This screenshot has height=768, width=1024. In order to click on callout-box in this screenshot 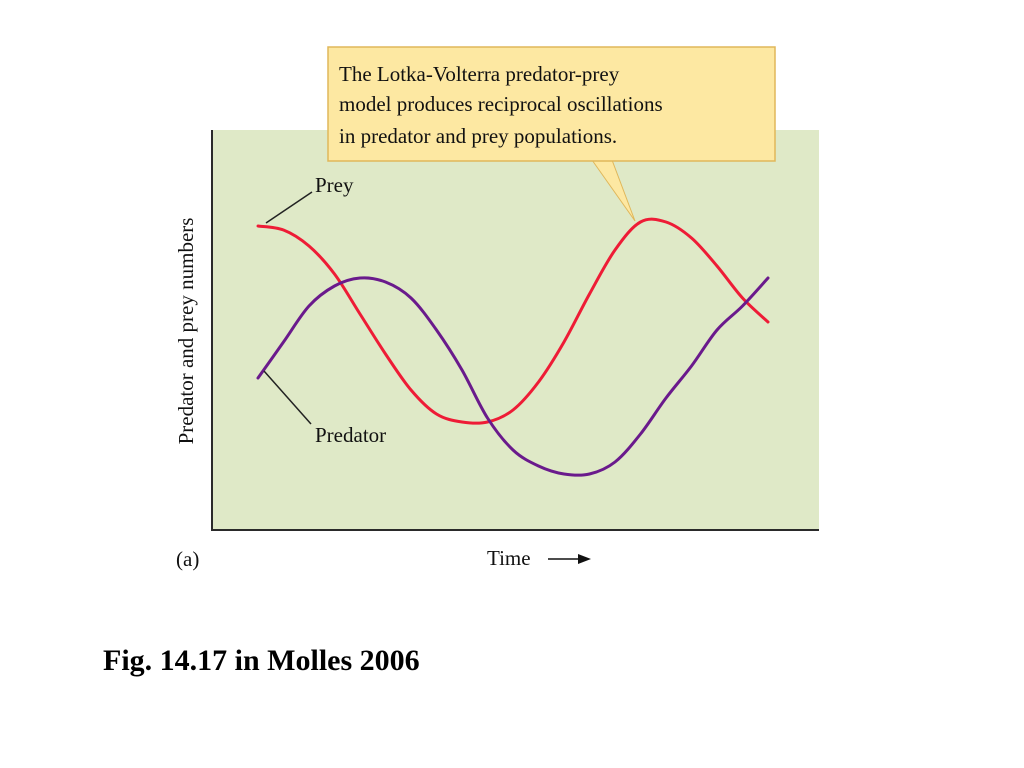, I will do `click(551, 104)`.